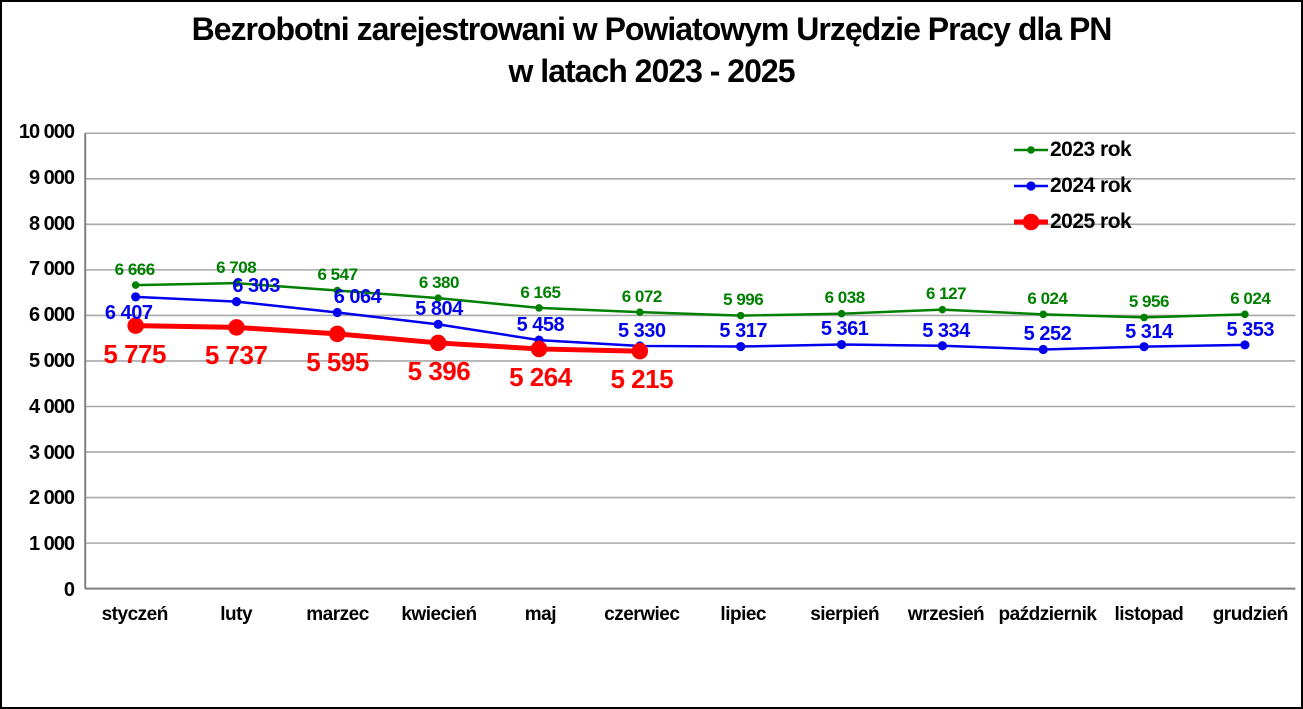 This screenshot has width=1303, height=709. I want to click on legend-item-2023-rok: 2023 rok, so click(1073, 150).